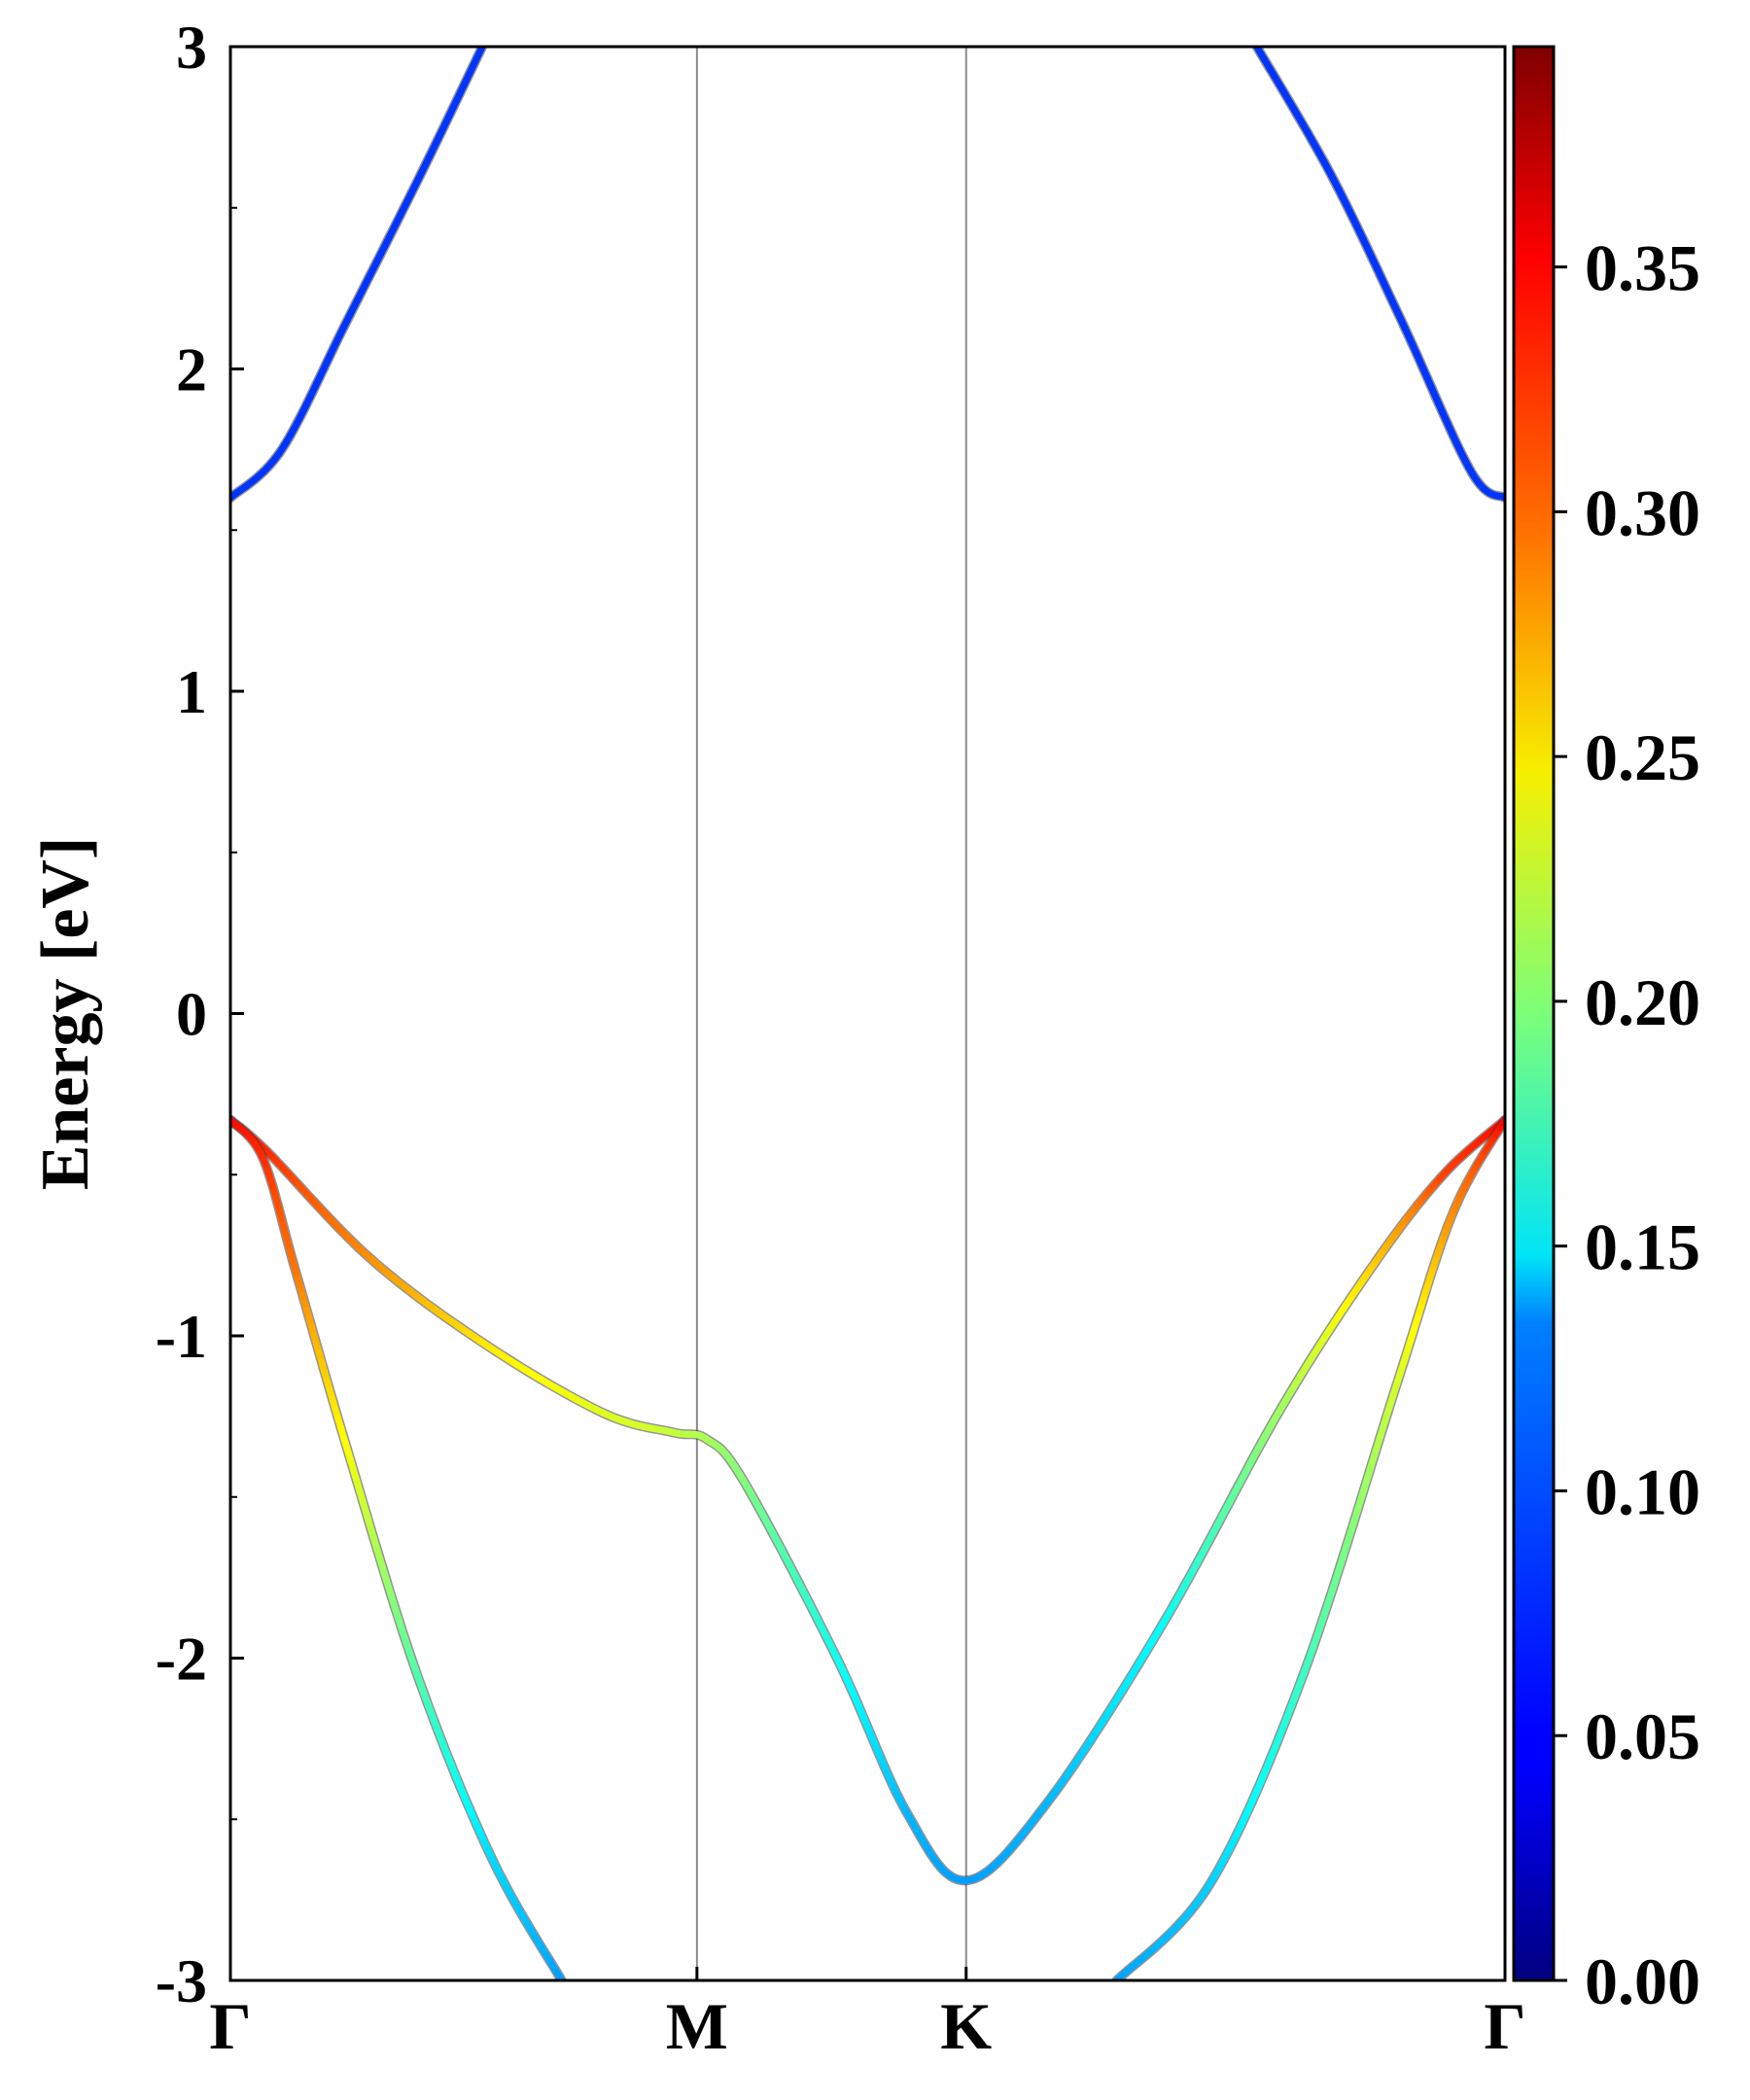 This screenshot has width=1750, height=2100. Describe the element at coordinates (191, 47) in the screenshot. I see `y-tick-label: 3` at that location.